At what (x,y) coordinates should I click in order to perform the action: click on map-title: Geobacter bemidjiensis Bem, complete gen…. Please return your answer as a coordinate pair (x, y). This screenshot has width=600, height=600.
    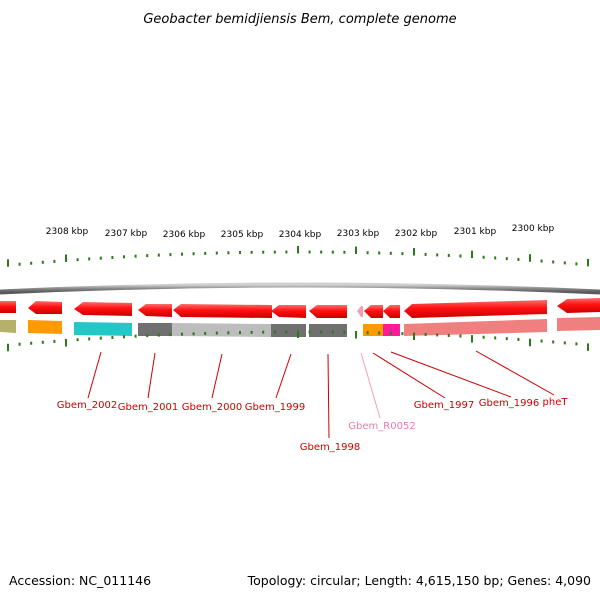
    Looking at the image, I should click on (299, 19).